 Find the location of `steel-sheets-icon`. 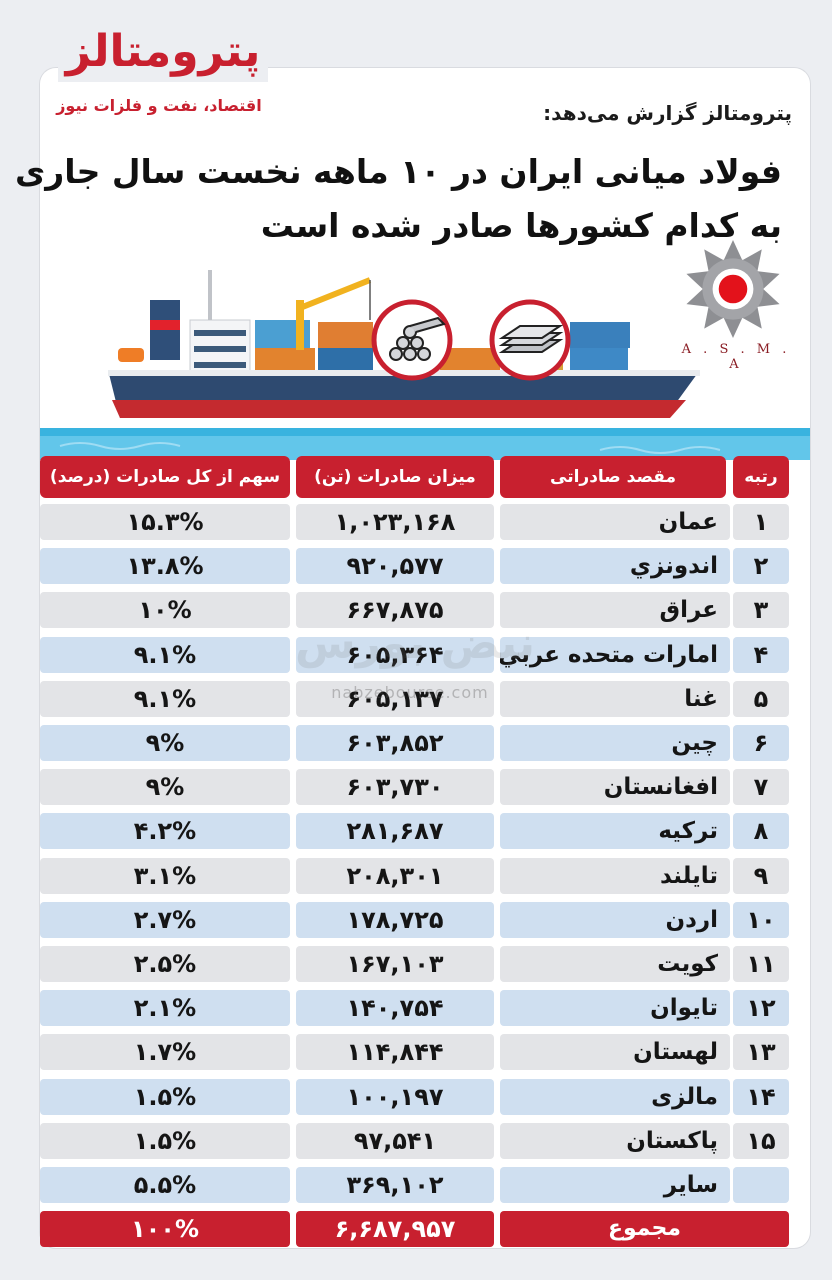

steel-sheets-icon is located at coordinates (530, 340).